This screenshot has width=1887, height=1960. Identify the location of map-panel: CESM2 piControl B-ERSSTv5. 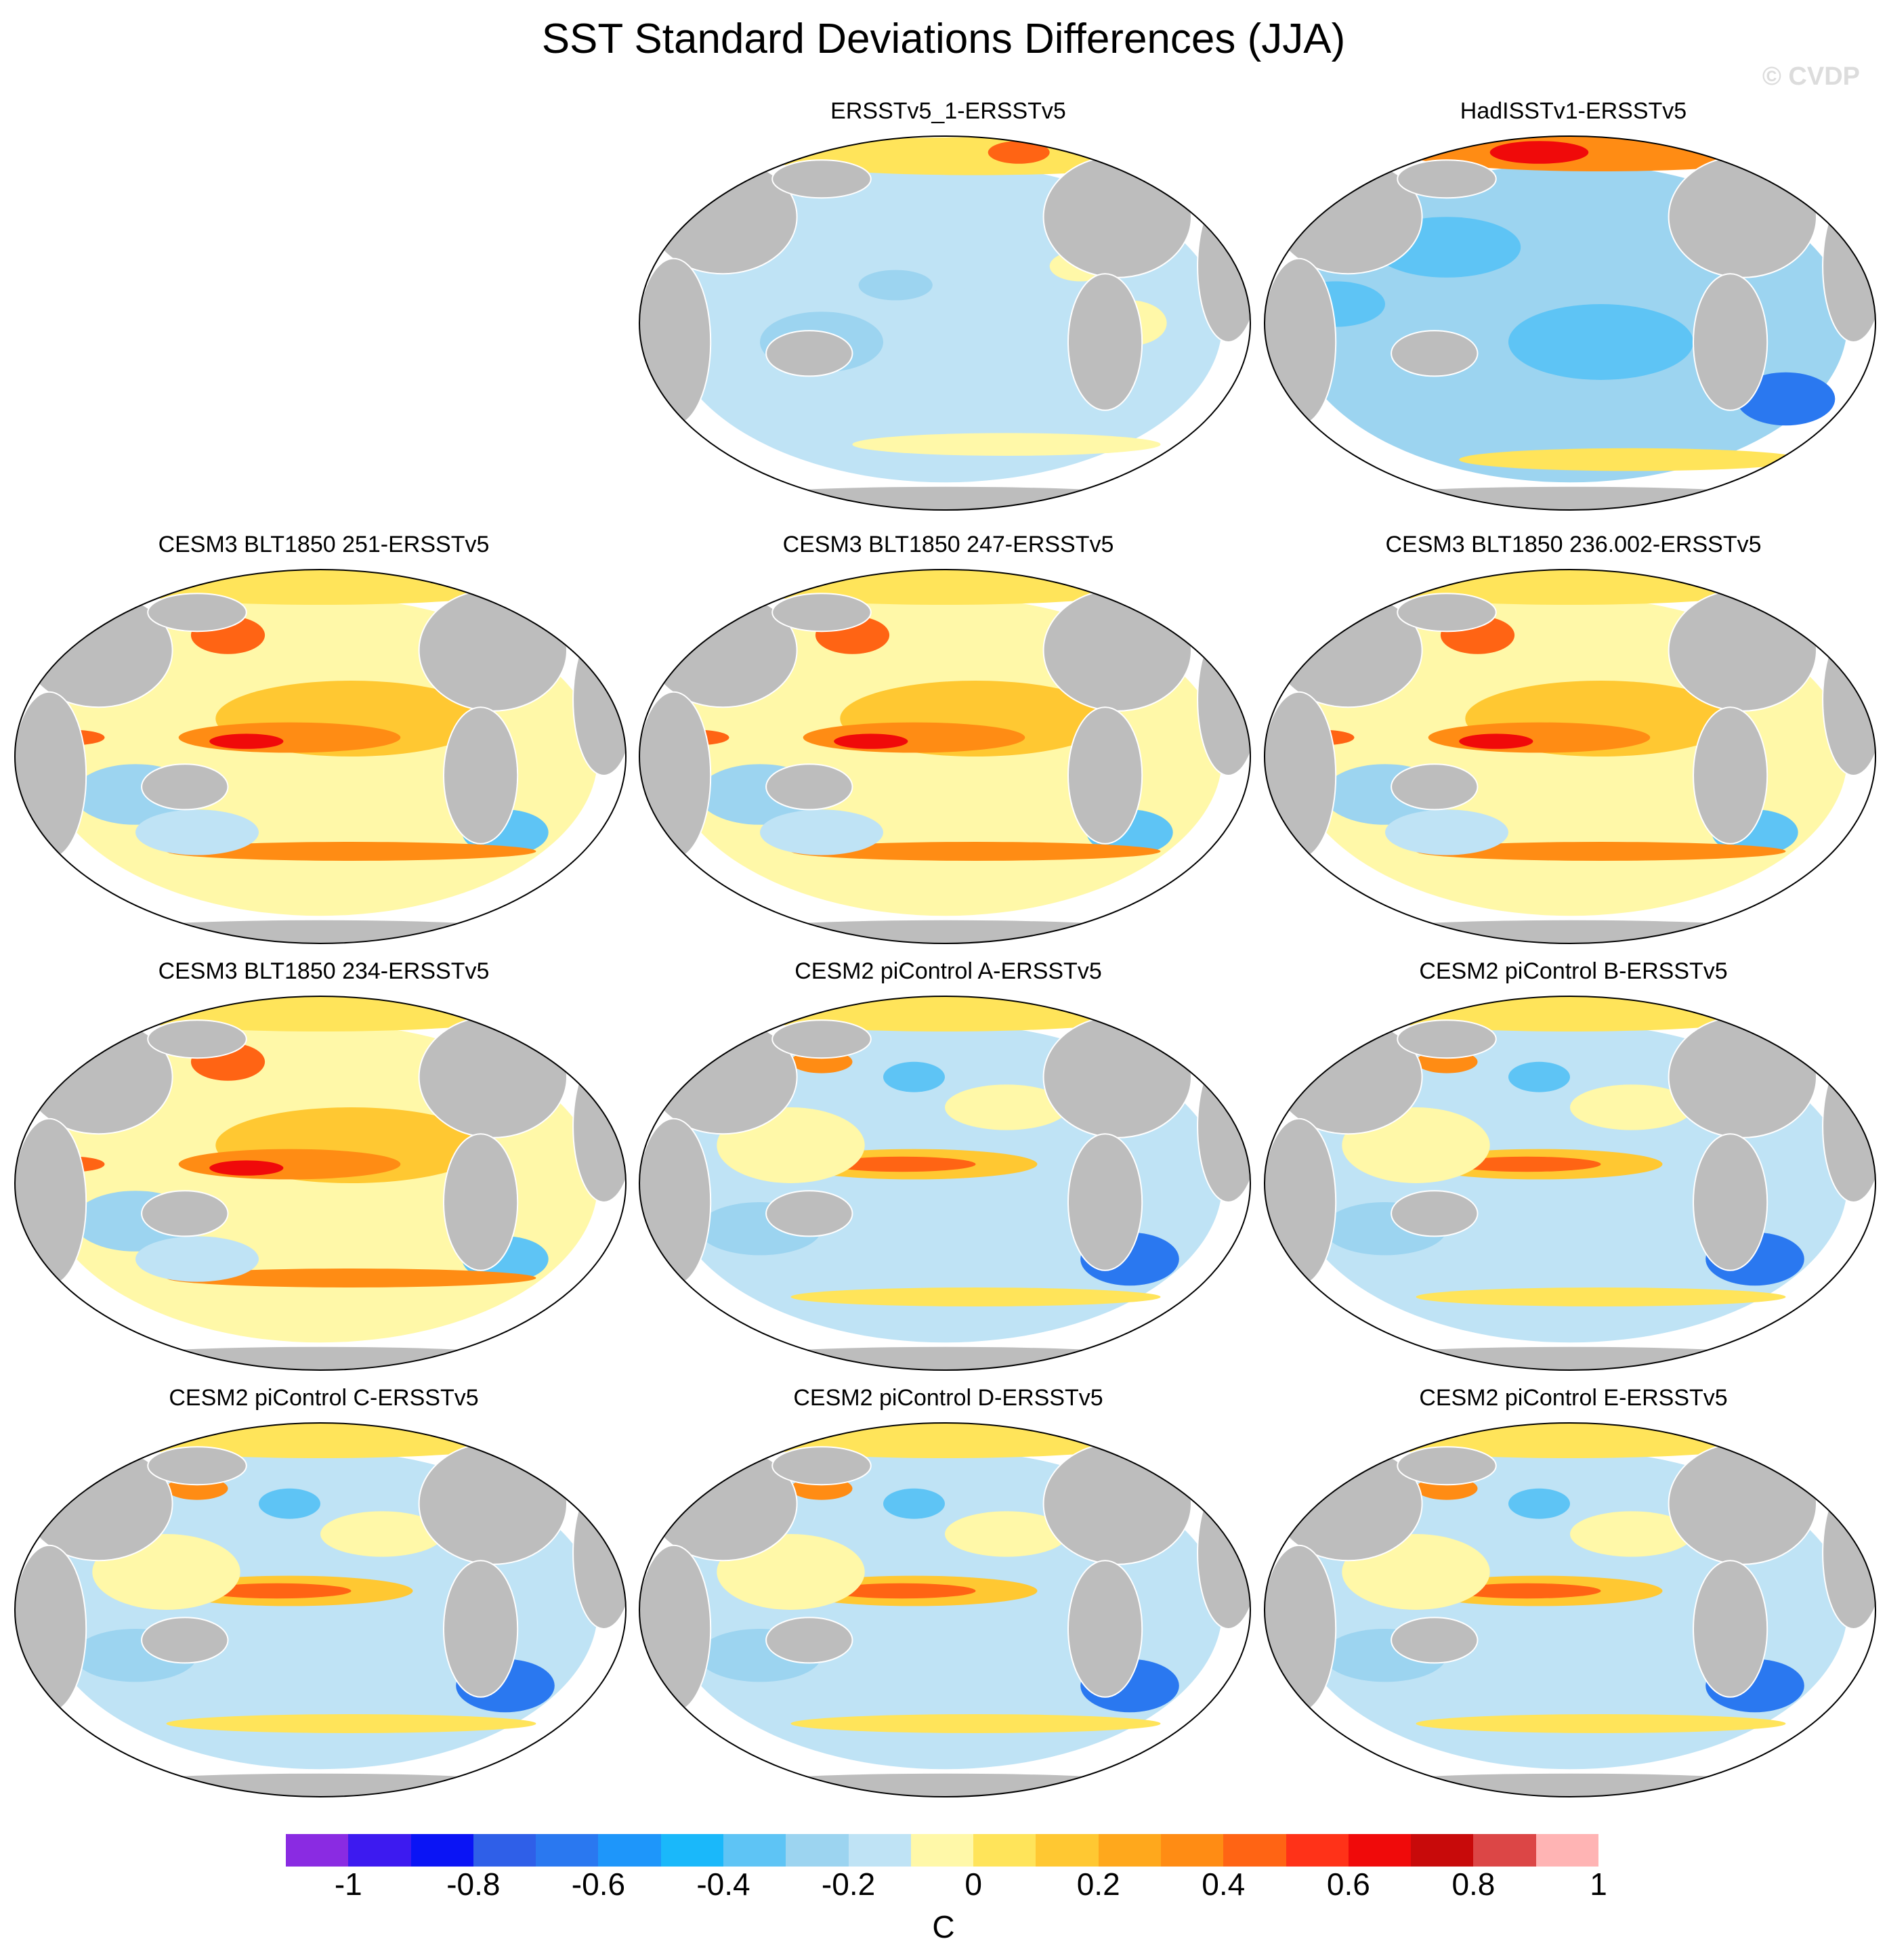
(1574, 1171).